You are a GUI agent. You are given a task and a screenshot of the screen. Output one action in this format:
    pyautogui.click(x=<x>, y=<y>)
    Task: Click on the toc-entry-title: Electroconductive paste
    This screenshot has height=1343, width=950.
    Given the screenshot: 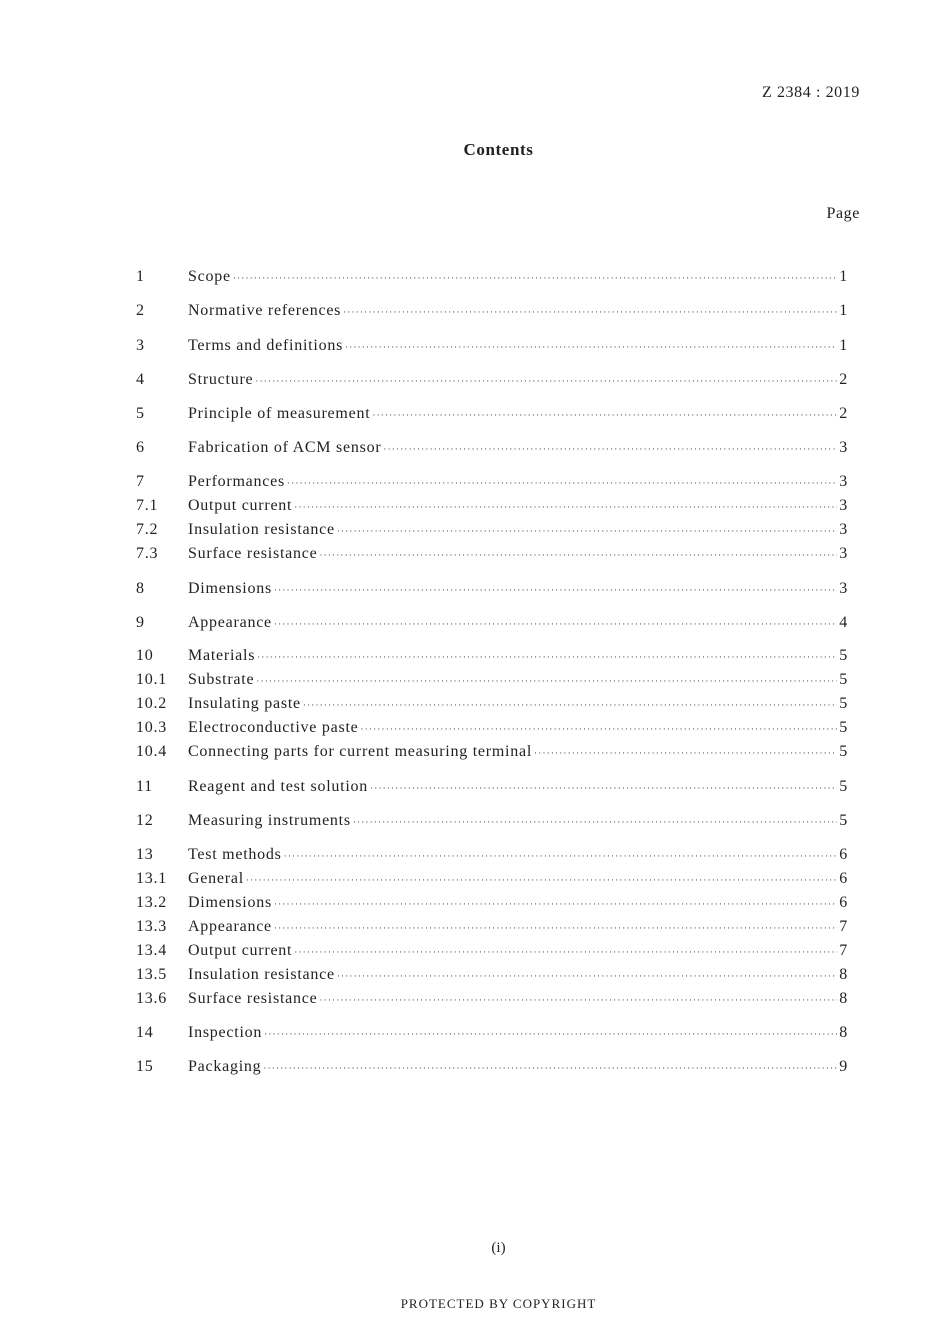 What is the action you would take?
    pyautogui.click(x=273, y=727)
    